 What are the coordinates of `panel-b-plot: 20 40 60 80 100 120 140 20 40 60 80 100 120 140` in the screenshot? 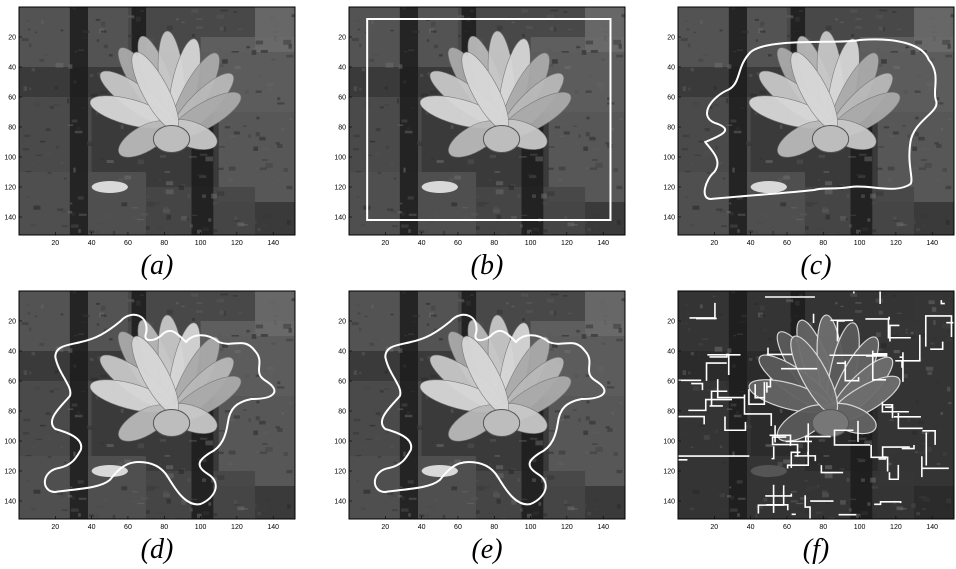 It's located at (480, 126).